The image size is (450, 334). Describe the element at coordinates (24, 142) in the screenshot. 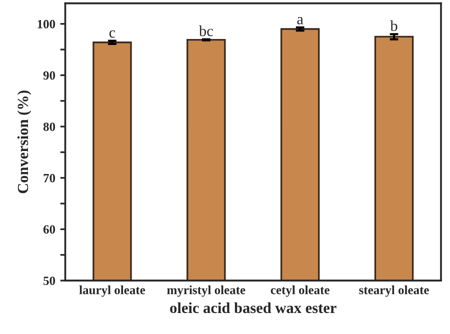

I see `y-axis-title: Conversion (%)` at that location.